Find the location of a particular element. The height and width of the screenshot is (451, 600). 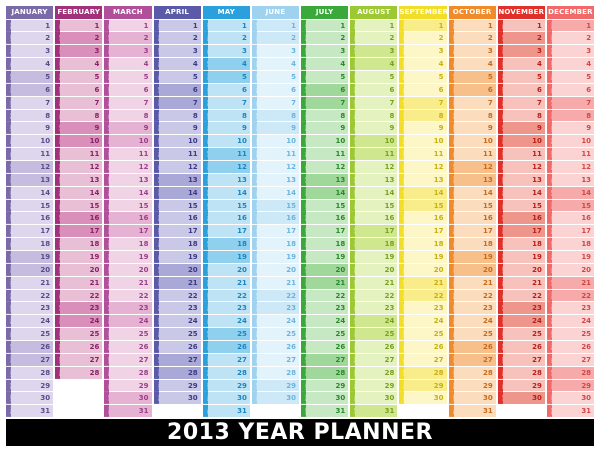

day-cell: WED 16 is located at coordinates (30, 218).